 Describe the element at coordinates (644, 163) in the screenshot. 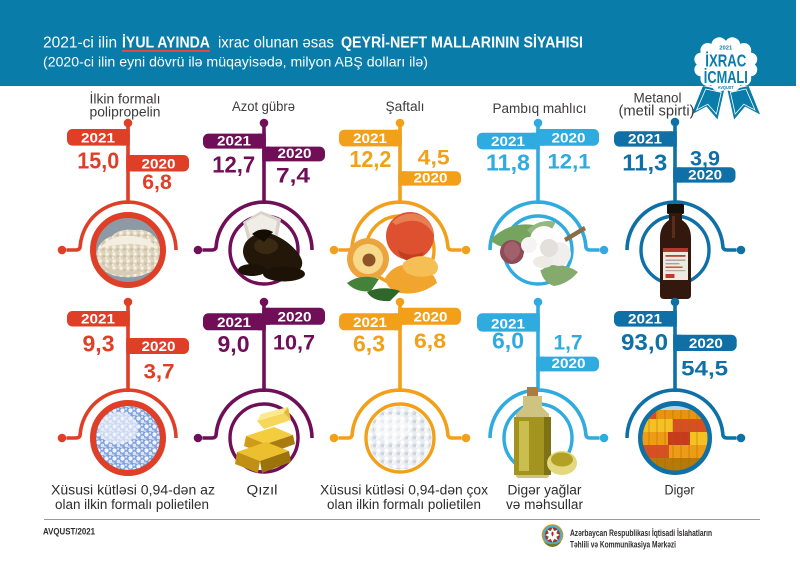

I see `svg-text: 11,3` at that location.